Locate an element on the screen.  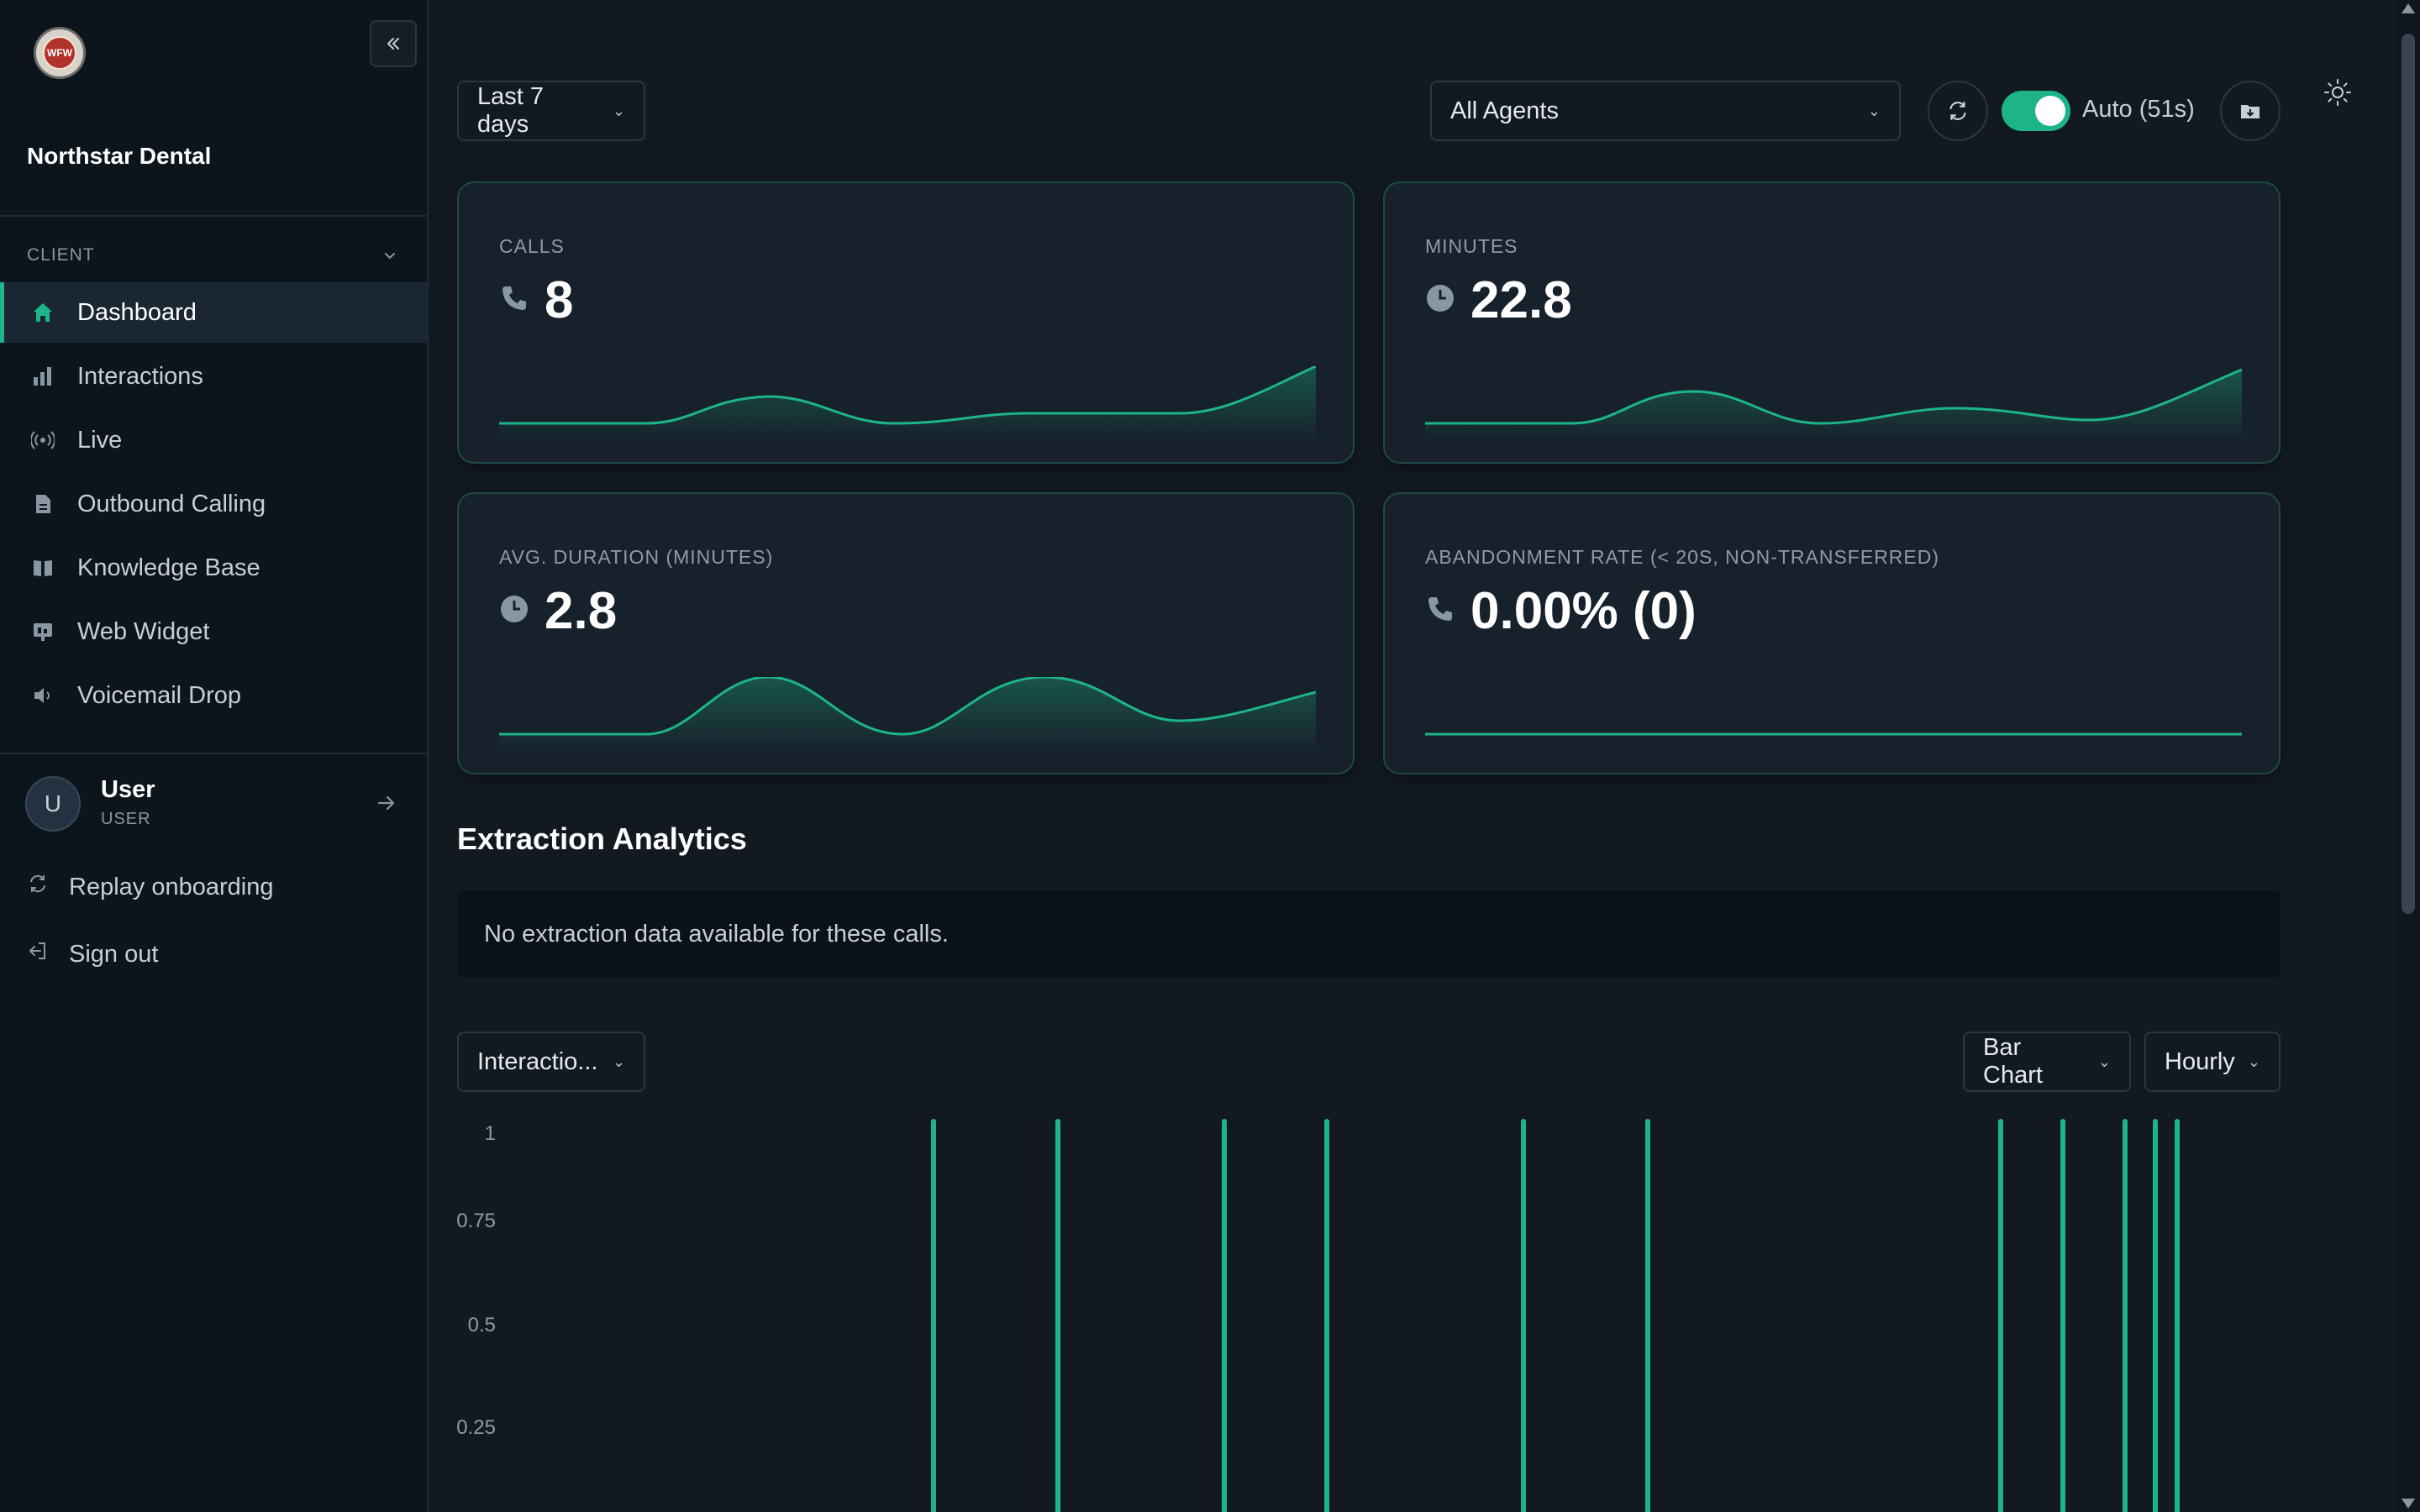
speaker-icon is located at coordinates (42, 695).